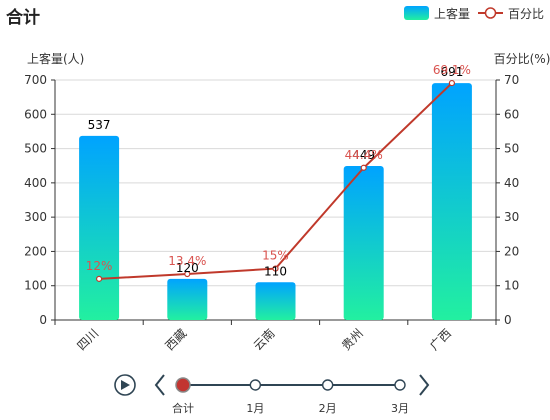 The image size is (550, 420). What do you see at coordinates (35, 114) in the screenshot?
I see `y-left-tick-label: 600` at bounding box center [35, 114].